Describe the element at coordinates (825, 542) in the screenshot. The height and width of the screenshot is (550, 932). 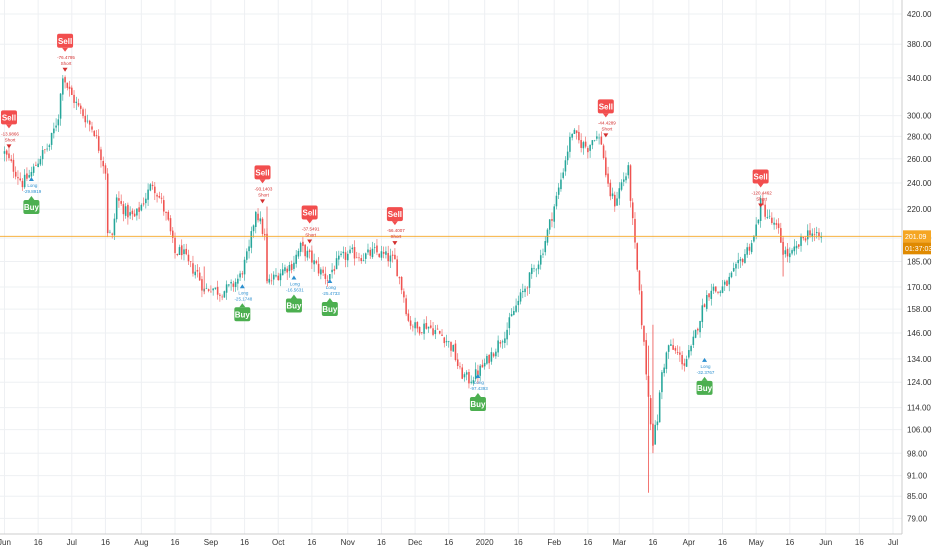
I see `time-tick-label: Jun` at that location.